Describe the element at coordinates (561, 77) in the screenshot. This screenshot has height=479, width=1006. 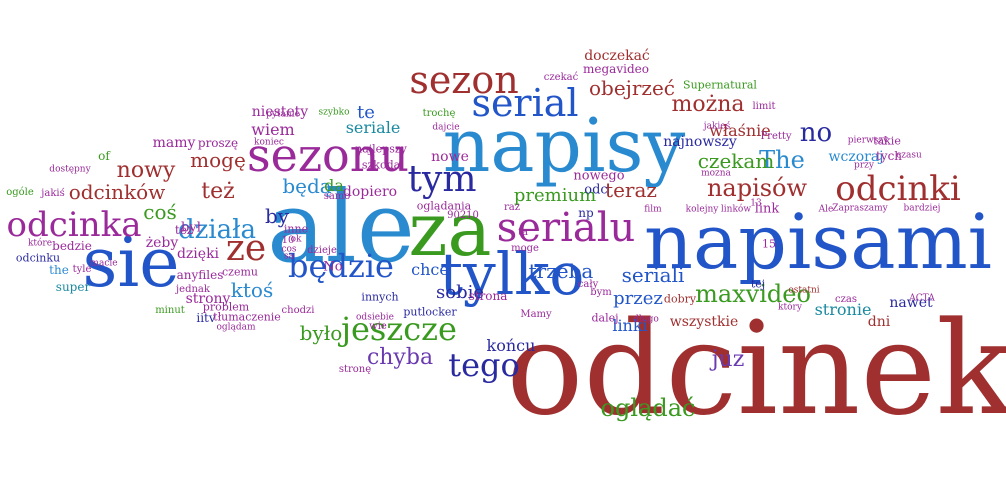
I see `word-czeka-: czekać` at that location.